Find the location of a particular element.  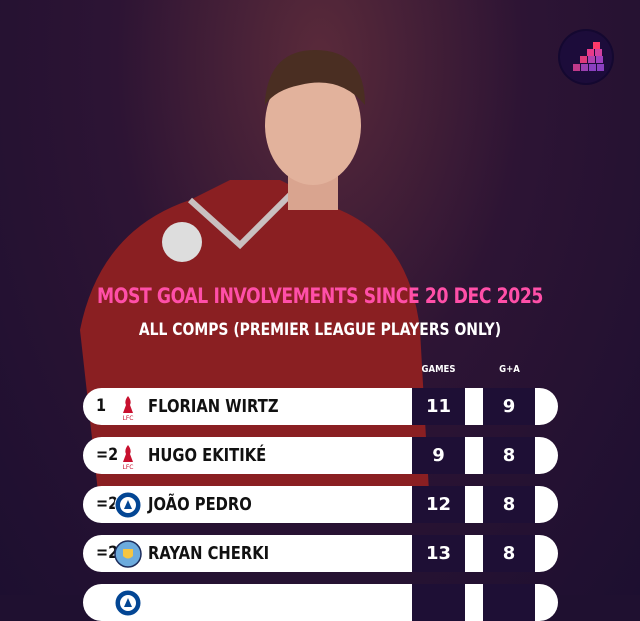

player-name: FLORIAN WIRTZ is located at coordinates (213, 406).